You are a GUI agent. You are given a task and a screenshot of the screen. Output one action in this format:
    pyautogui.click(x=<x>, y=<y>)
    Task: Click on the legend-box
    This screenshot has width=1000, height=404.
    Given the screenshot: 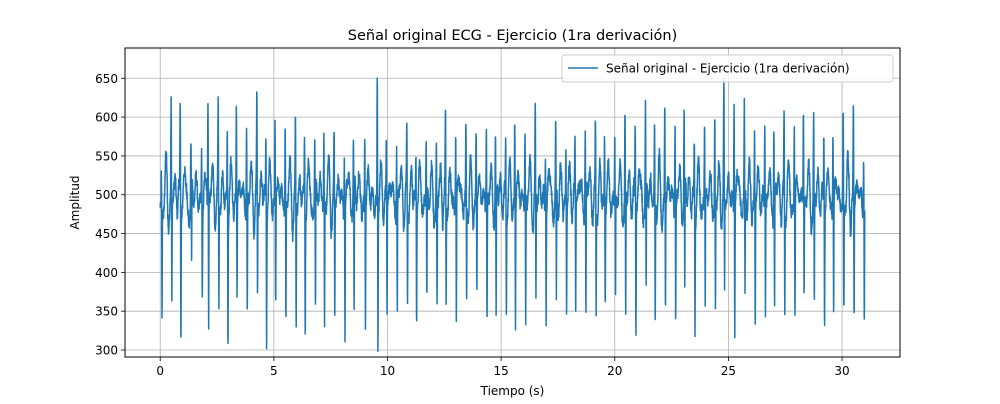 What is the action you would take?
    pyautogui.click(x=727, y=68)
    